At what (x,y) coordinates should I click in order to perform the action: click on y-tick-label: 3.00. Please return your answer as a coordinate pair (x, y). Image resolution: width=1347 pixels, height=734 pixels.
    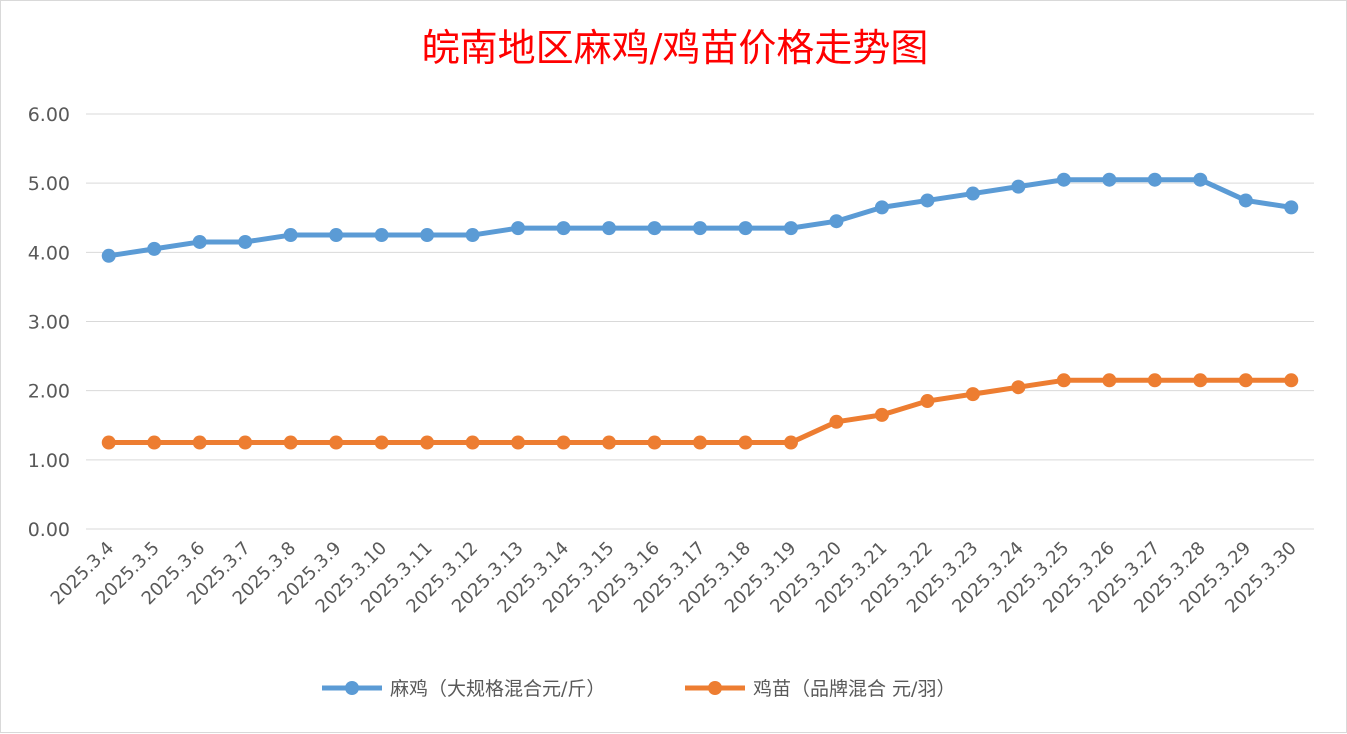
    Looking at the image, I should click on (49, 323).